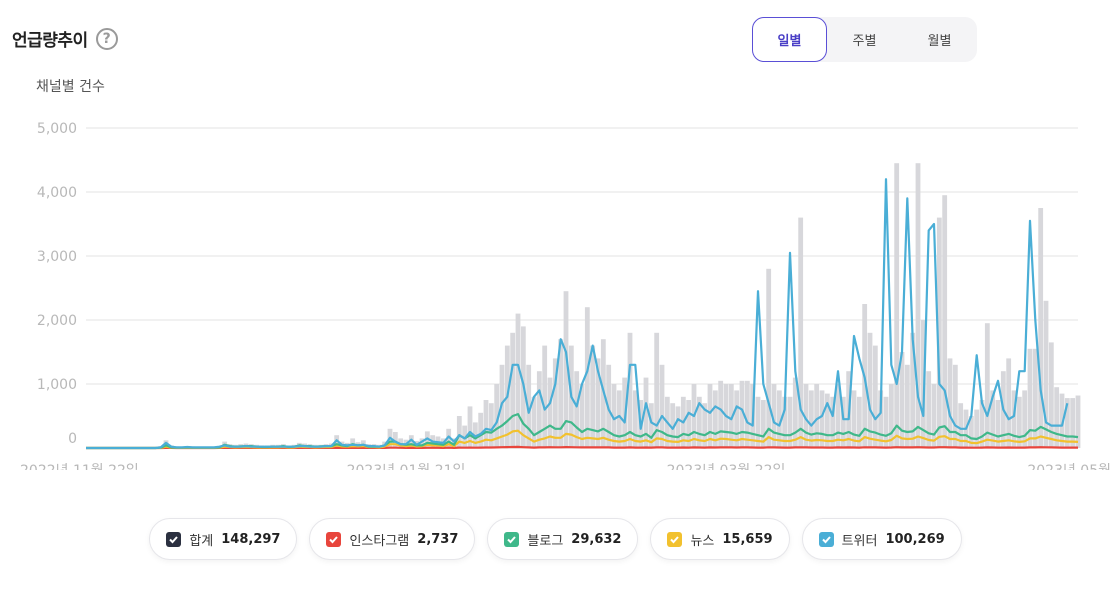 Image resolution: width=1111 pixels, height=594 pixels. Describe the element at coordinates (57, 193) in the screenshot. I see `y-tick-label: 4,000` at that location.